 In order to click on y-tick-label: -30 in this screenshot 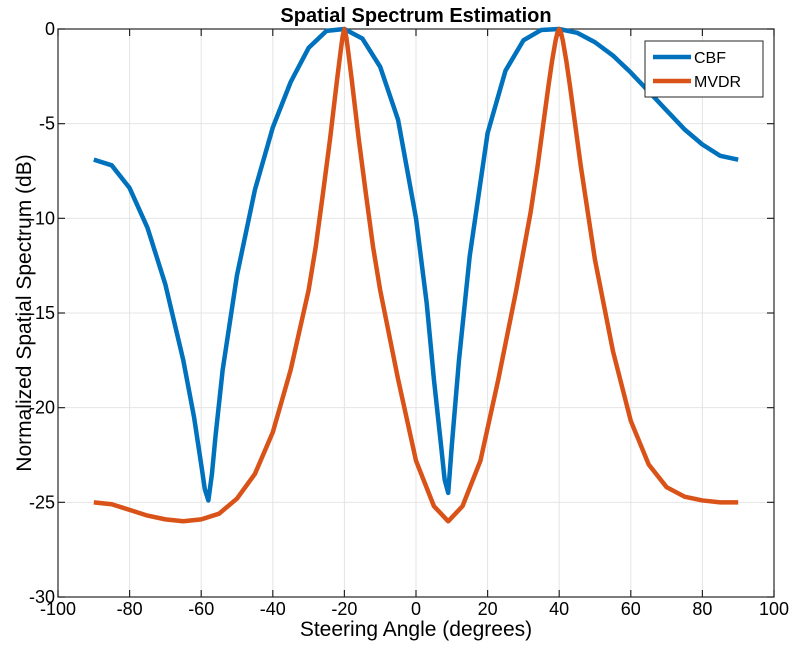, I will do `click(42, 597)`.